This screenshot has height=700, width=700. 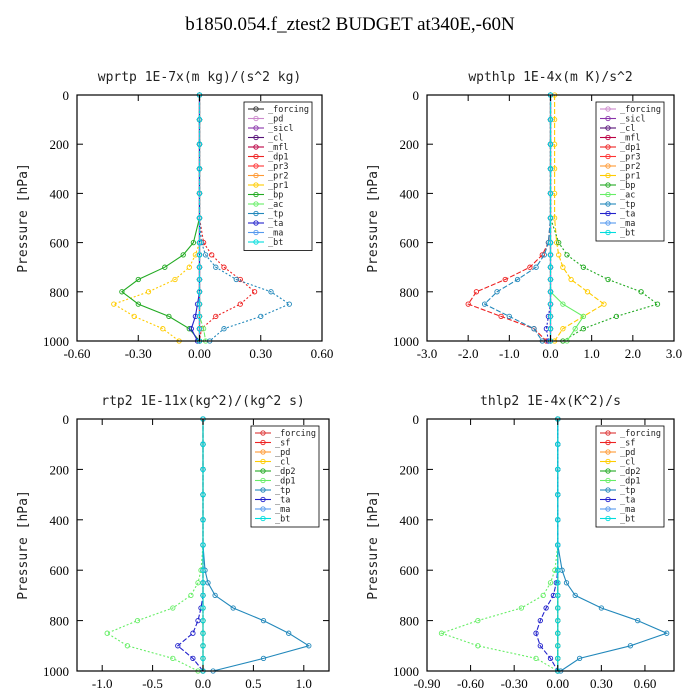 I want to click on legend-entry: _pr3, so click(x=278, y=167).